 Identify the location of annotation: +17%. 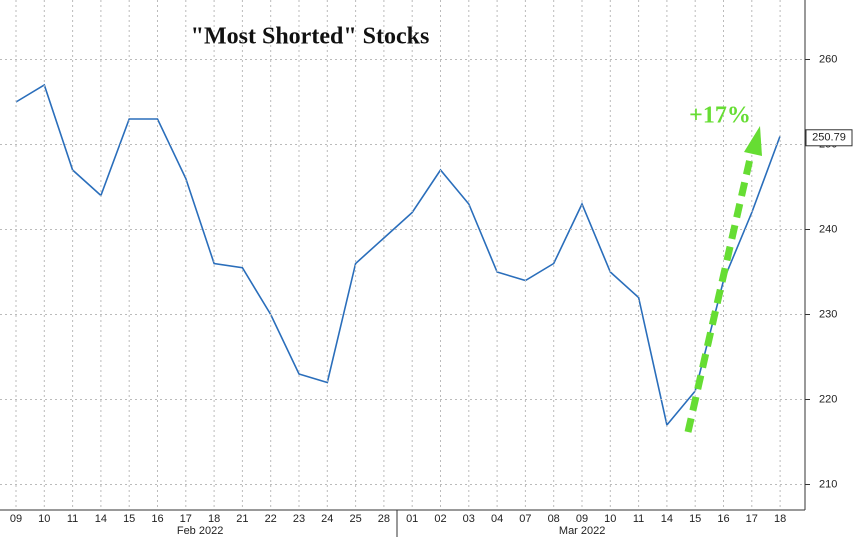
(720, 116).